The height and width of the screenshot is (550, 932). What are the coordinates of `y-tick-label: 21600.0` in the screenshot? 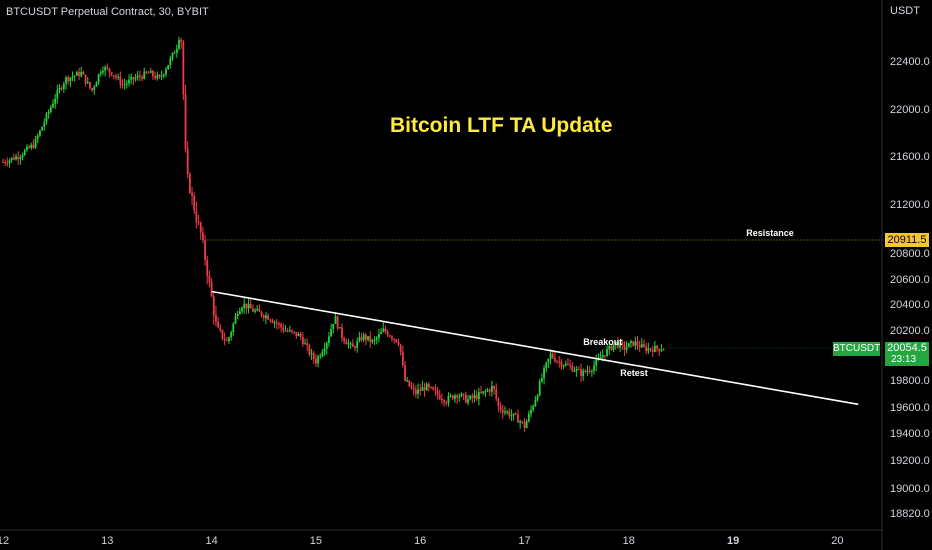 It's located at (910, 157).